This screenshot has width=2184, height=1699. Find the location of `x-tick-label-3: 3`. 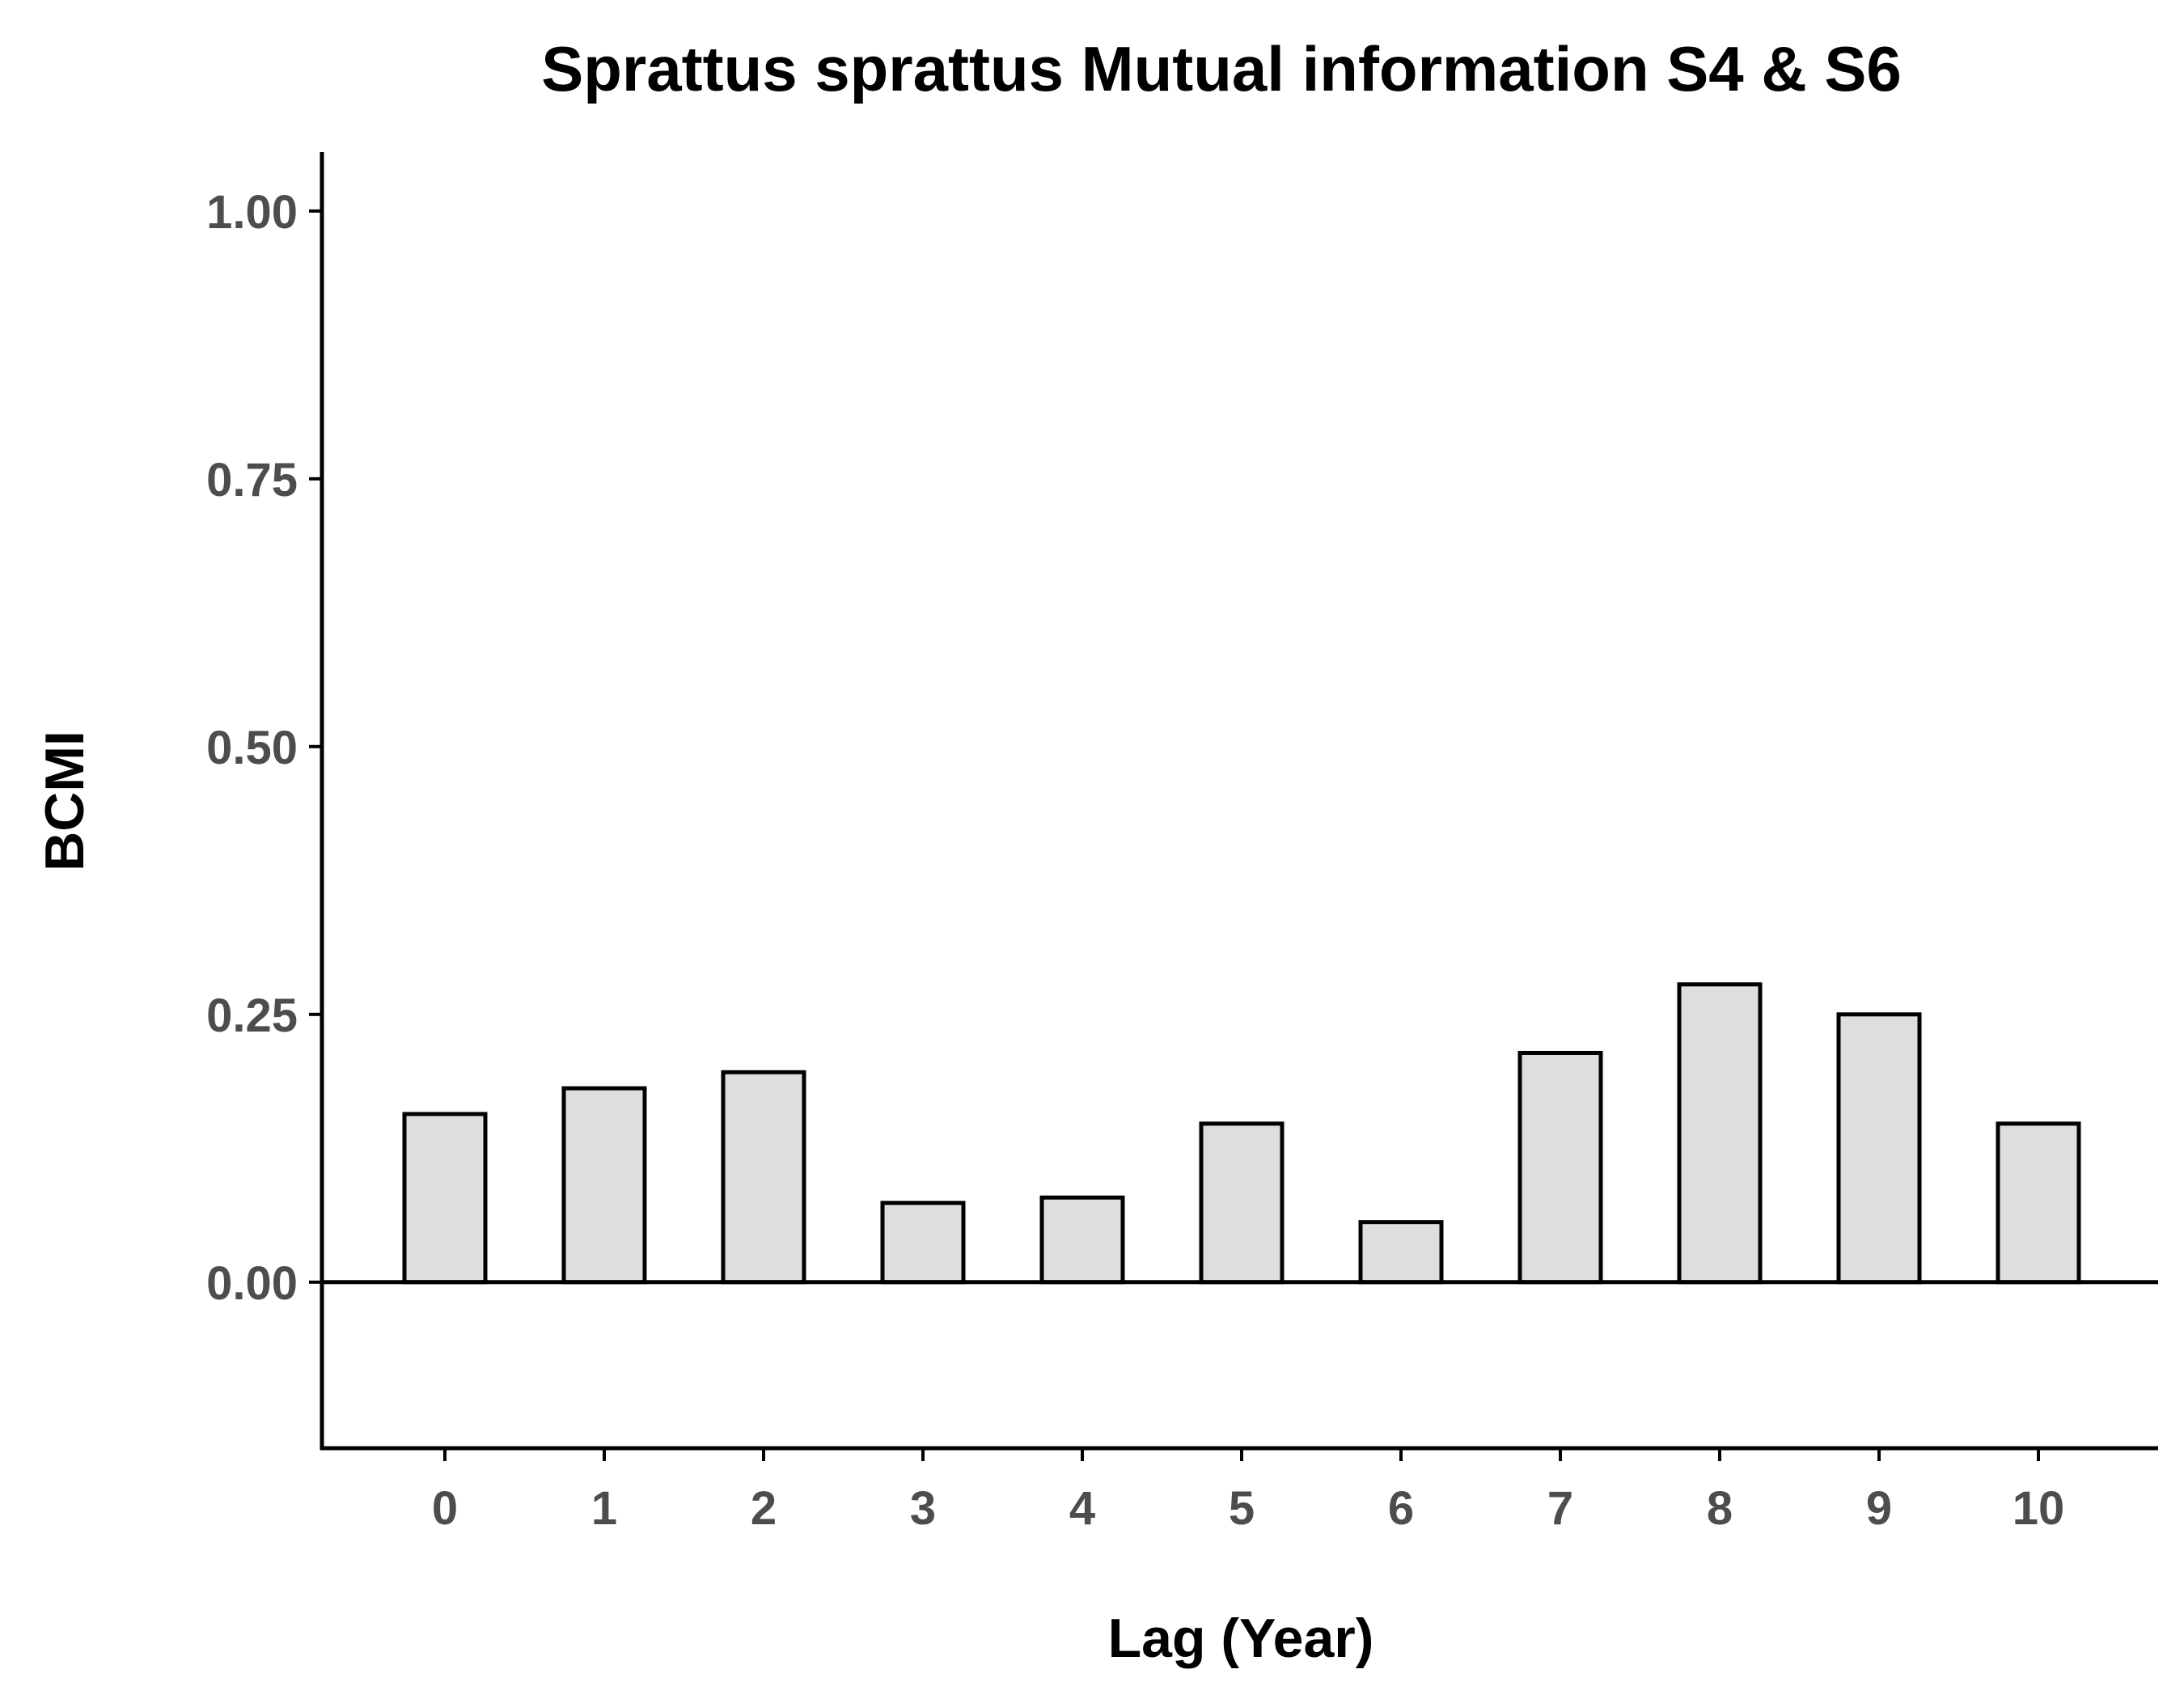

x-tick-label-3: 3 is located at coordinates (923, 1508).